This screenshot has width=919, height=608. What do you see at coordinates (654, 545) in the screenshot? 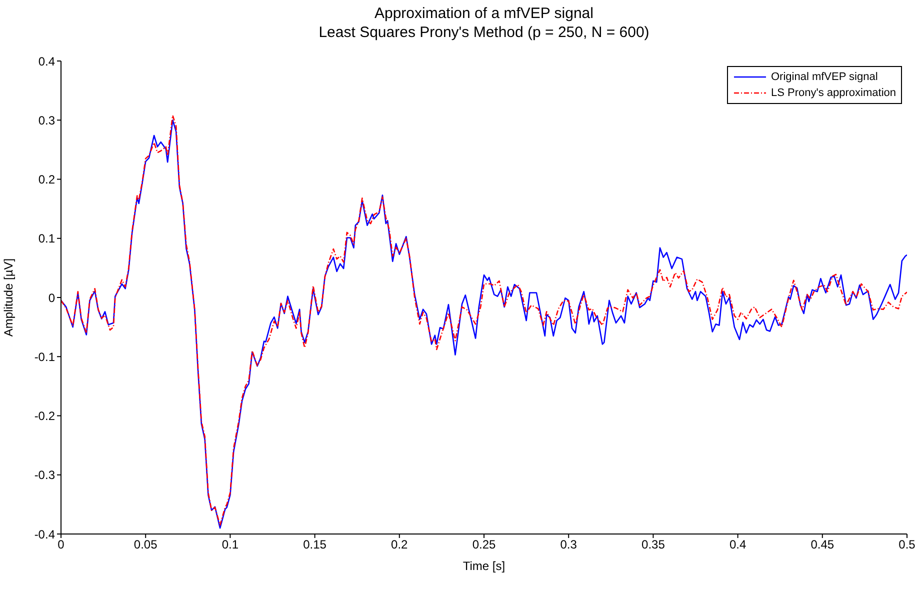
I see `x-tick-label: 0.35` at bounding box center [654, 545].